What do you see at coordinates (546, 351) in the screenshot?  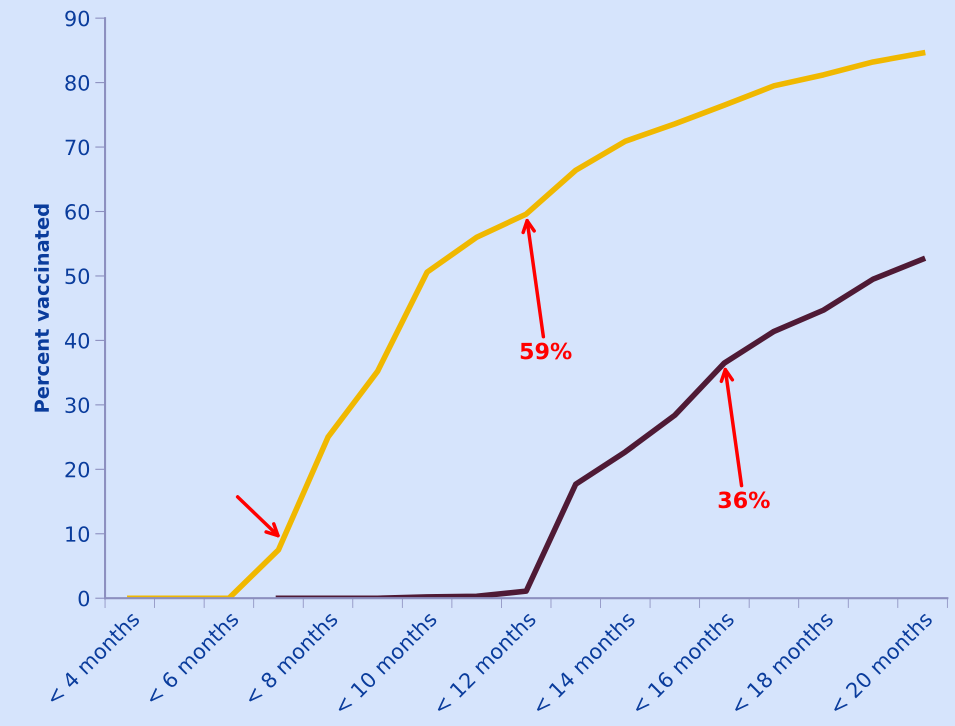 I see `annotation: 59%` at bounding box center [546, 351].